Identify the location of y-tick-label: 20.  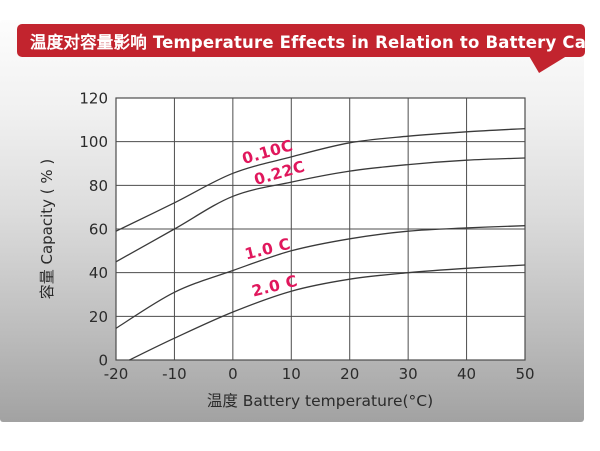
(98, 317).